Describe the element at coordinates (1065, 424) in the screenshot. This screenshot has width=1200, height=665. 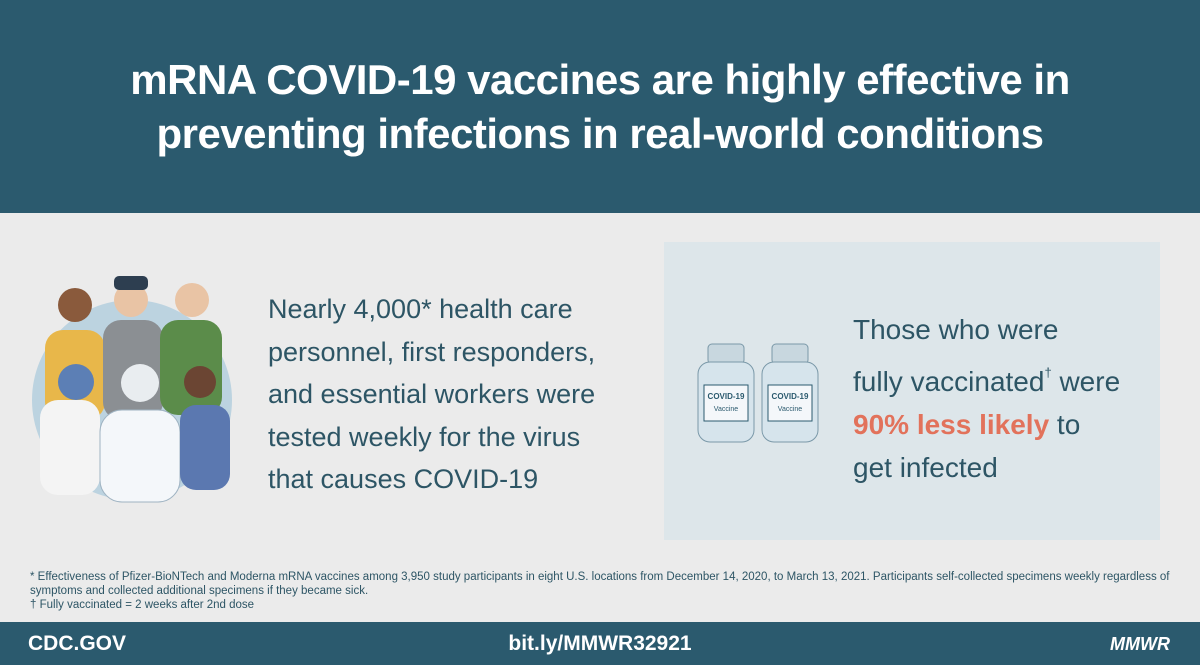
I see `text: to` at that location.